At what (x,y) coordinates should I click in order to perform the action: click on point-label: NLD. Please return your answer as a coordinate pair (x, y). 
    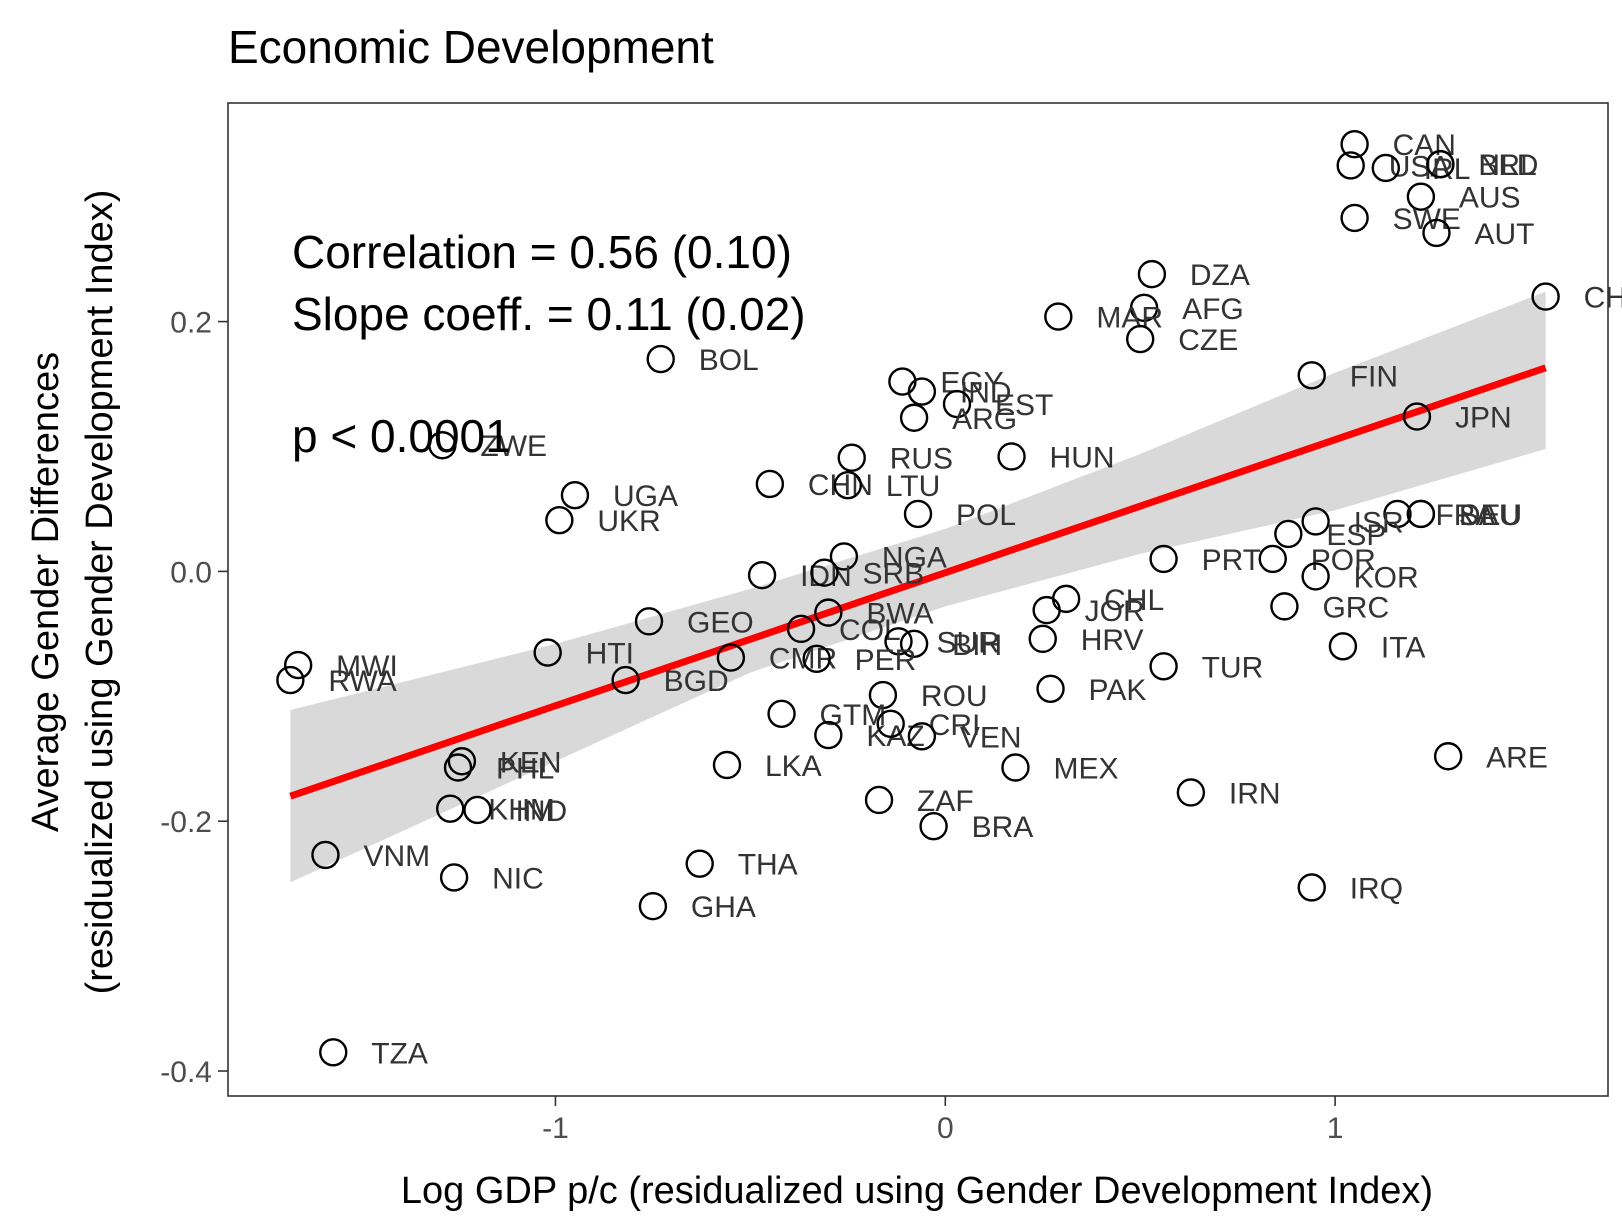
    Looking at the image, I should click on (1508, 165).